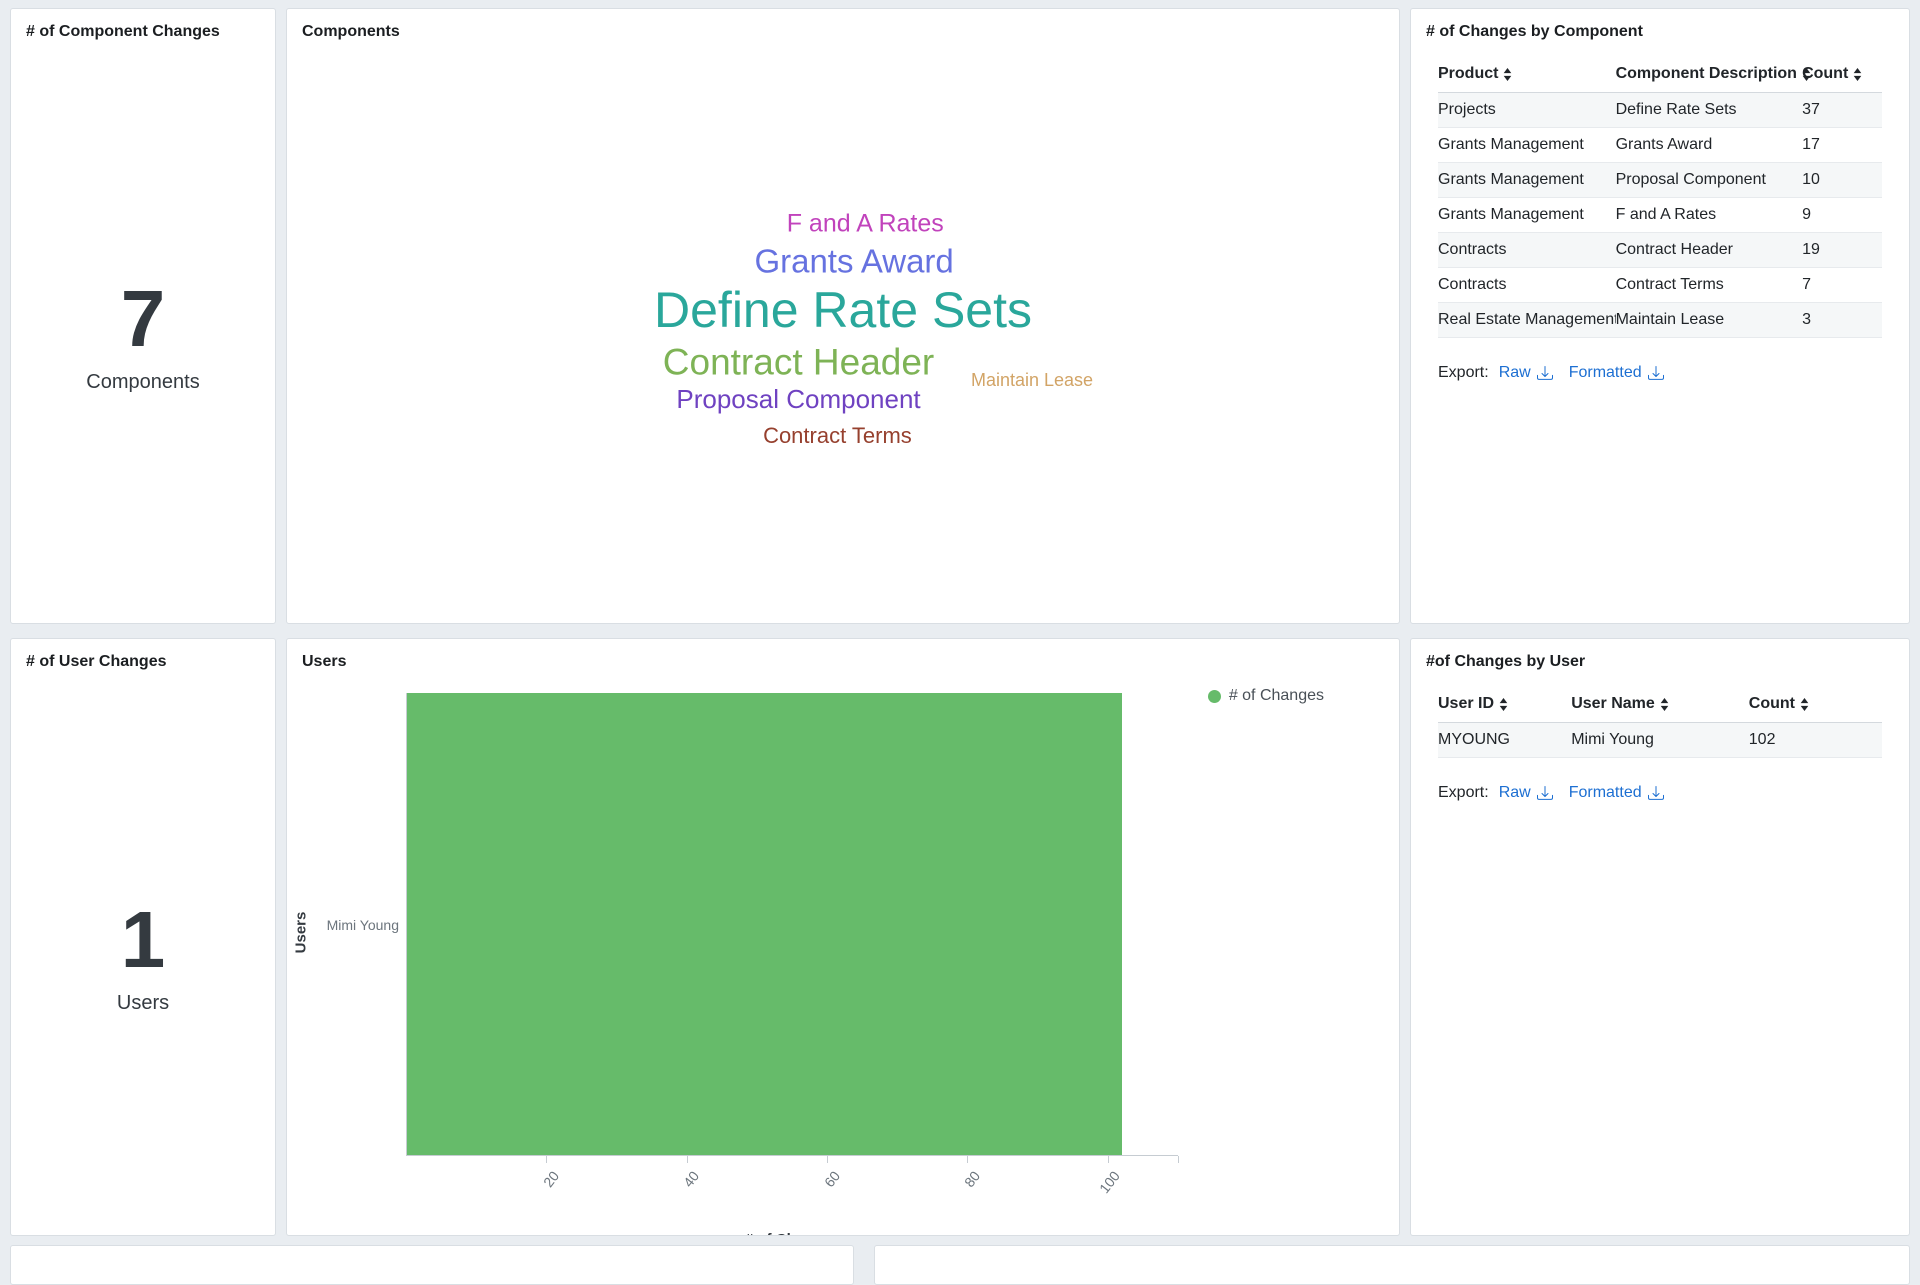 The image size is (1920, 1285). What do you see at coordinates (324, 661) in the screenshot?
I see `panel-title-users: Users` at bounding box center [324, 661].